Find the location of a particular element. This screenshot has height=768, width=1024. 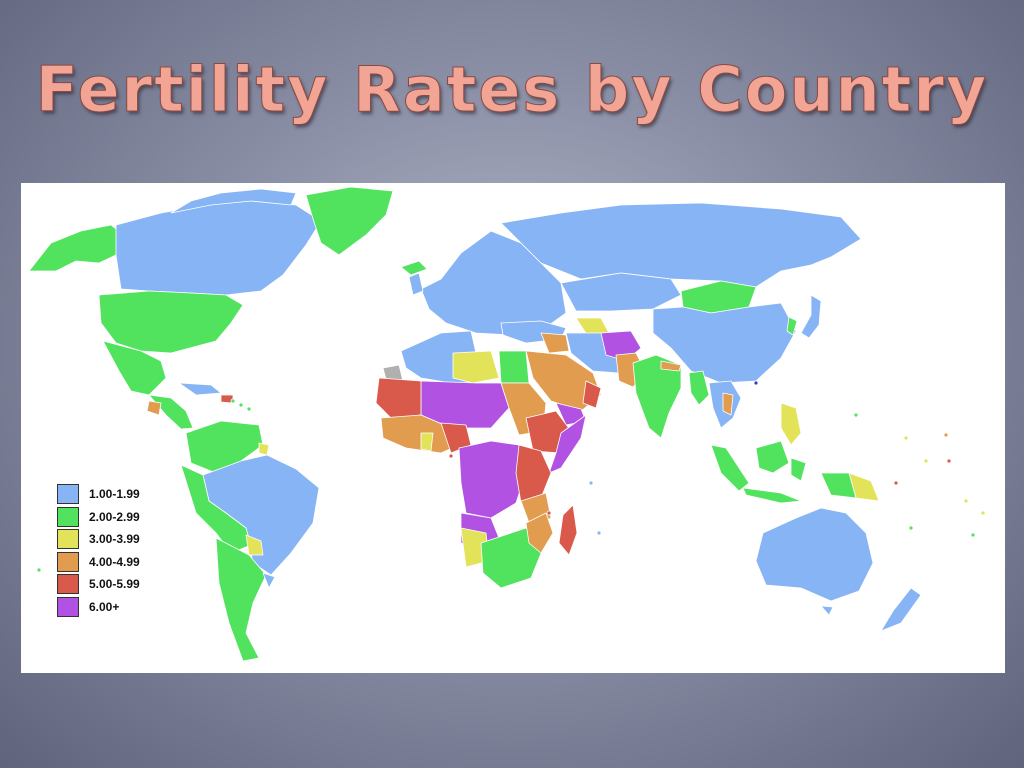

region-china is located at coordinates (724, 343).